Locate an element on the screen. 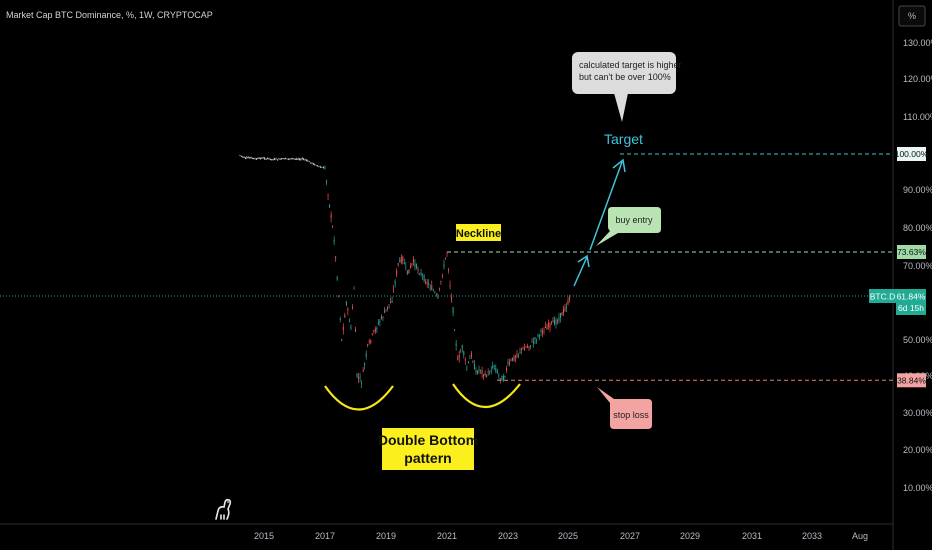 The image size is (932, 550). y-tick-label: 10.00% is located at coordinates (917, 488).